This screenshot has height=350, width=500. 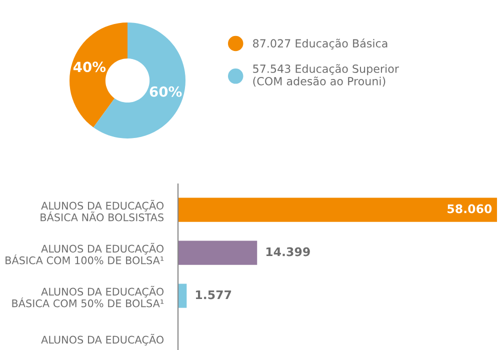 I want to click on y-tick-label: ALUNOS DA EDUCAÇÃO BÁSICA COM 100% DE BOLSA¹, so click(x=85, y=253).